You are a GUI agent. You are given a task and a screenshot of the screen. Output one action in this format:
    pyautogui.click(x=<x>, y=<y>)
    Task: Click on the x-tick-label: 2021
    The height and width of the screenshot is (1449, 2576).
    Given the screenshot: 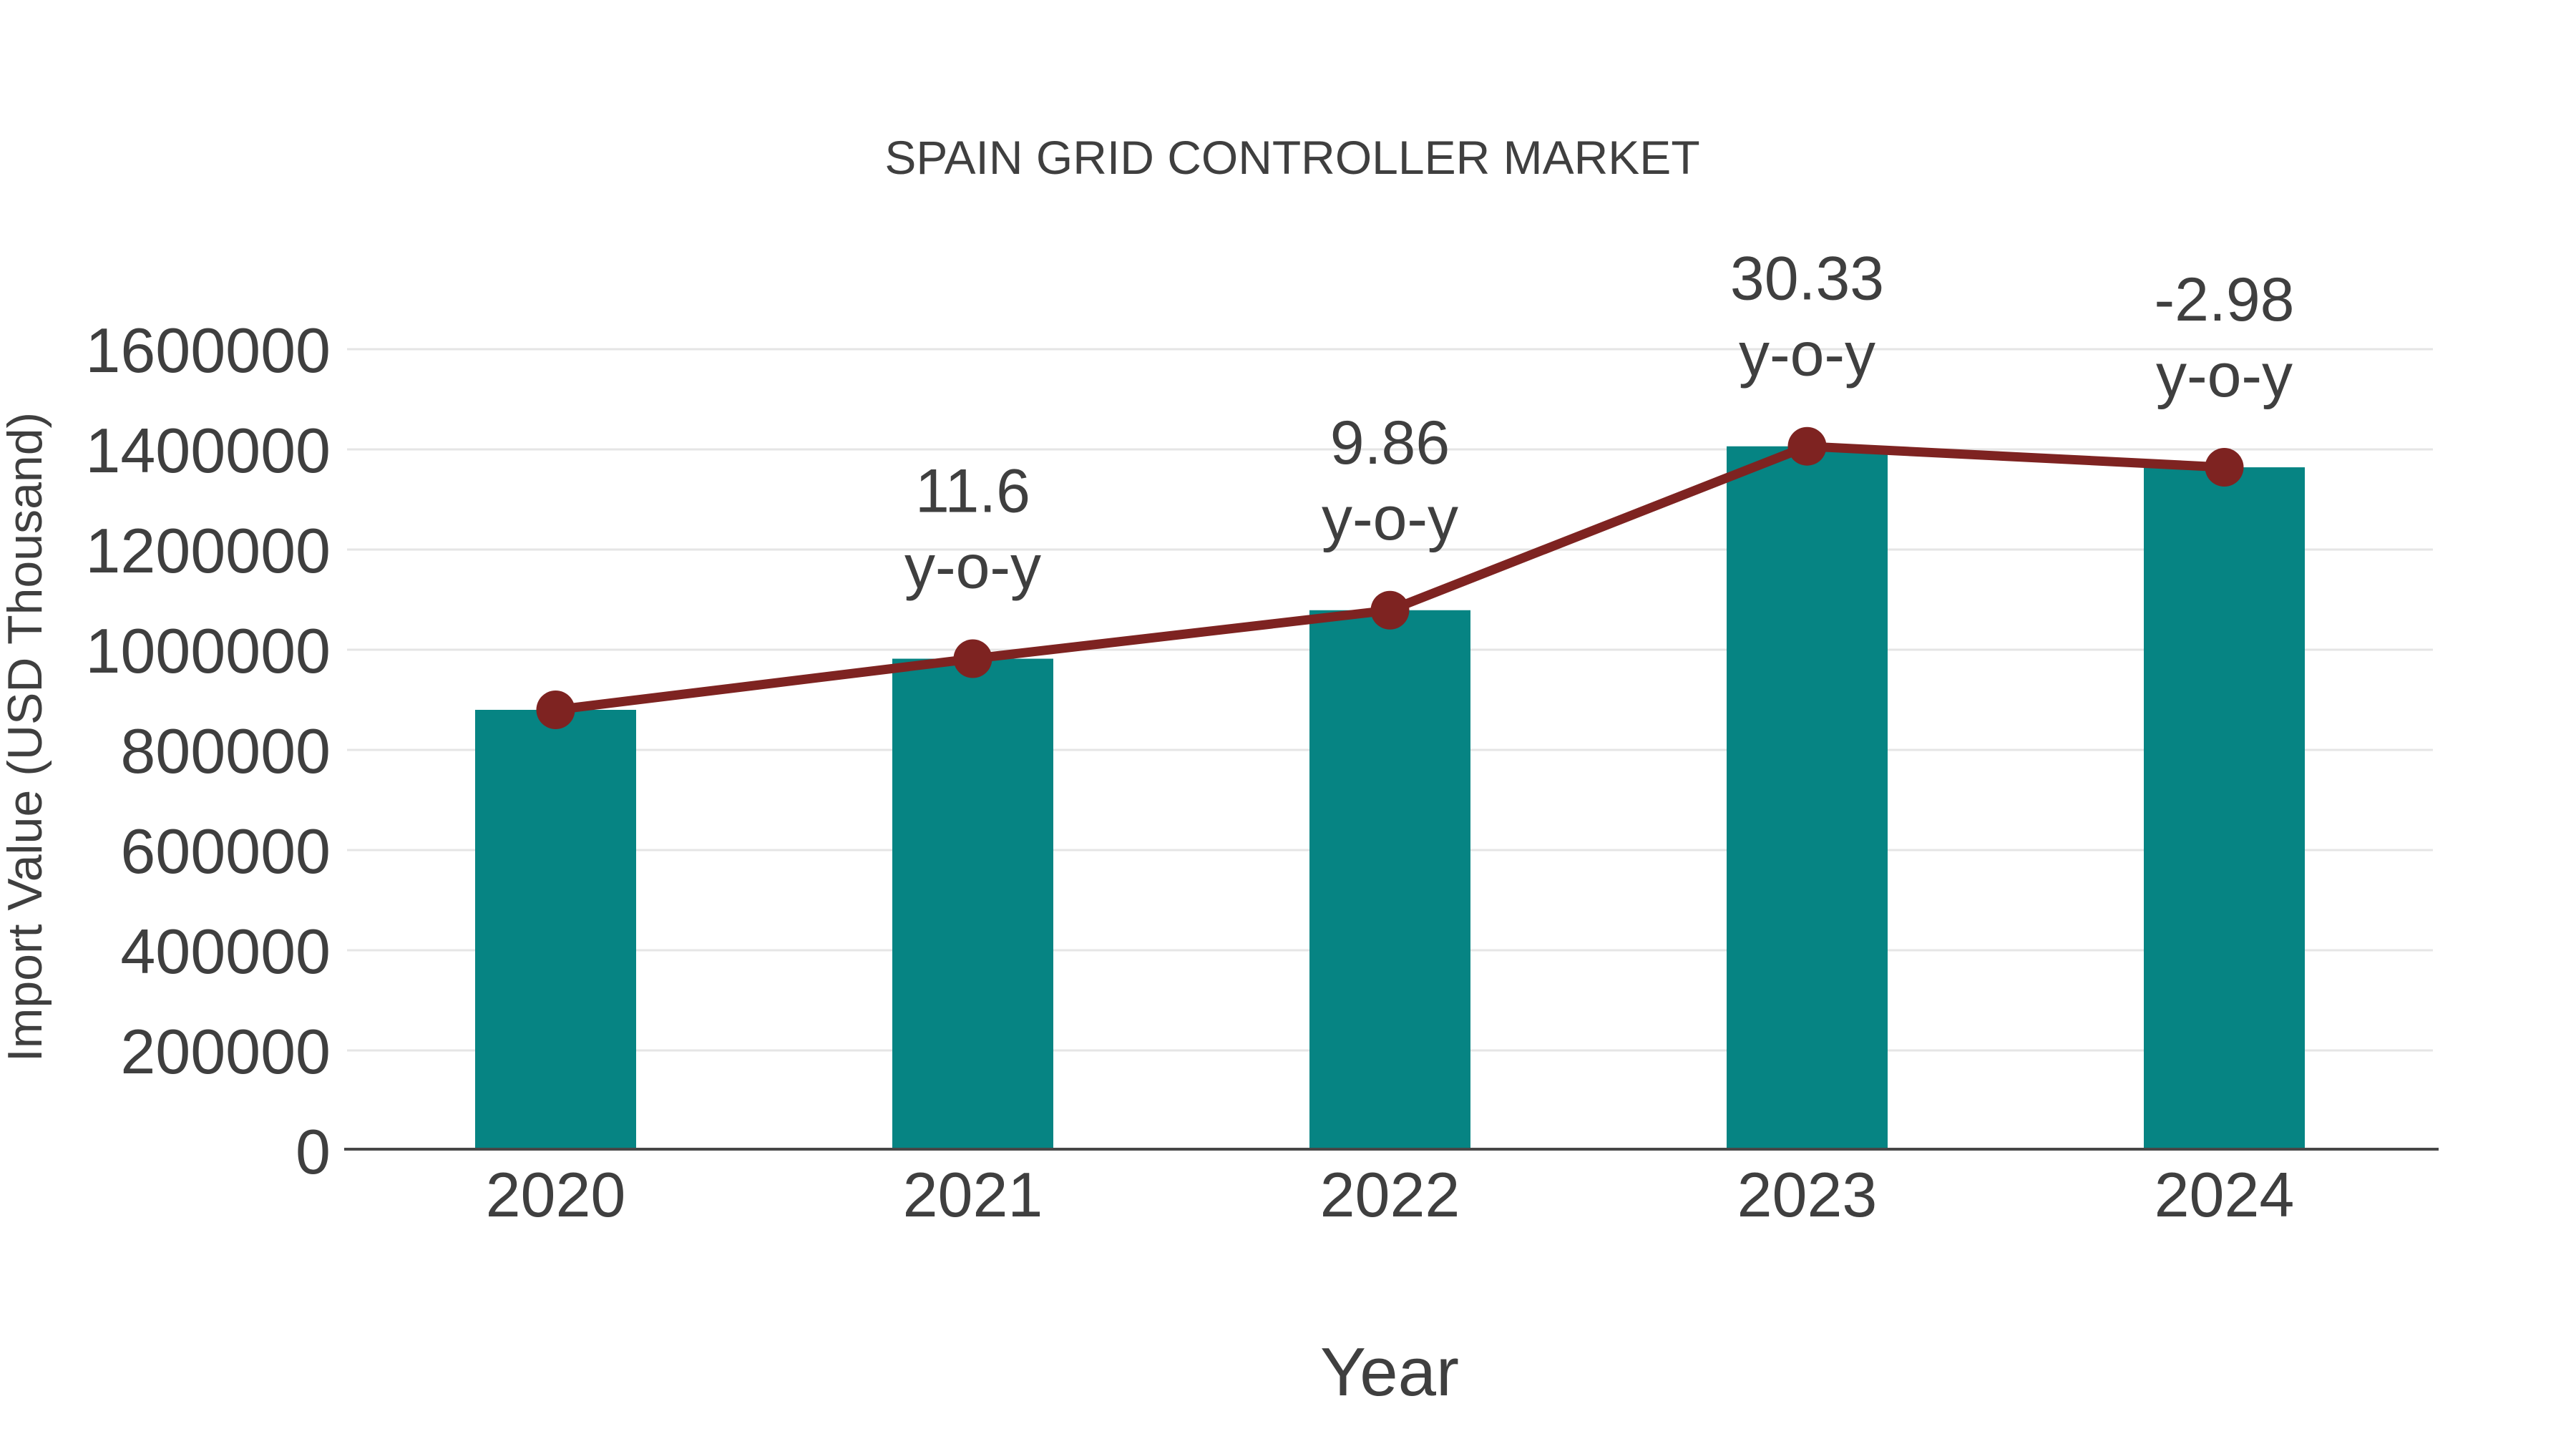 What is the action you would take?
    pyautogui.click(x=973, y=1194)
    